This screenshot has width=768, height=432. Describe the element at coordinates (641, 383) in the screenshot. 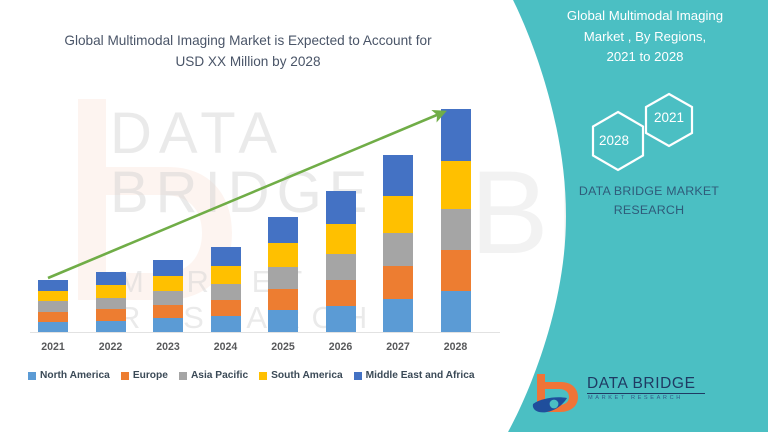

I see `logo-name: DATA BRIDGE` at that location.